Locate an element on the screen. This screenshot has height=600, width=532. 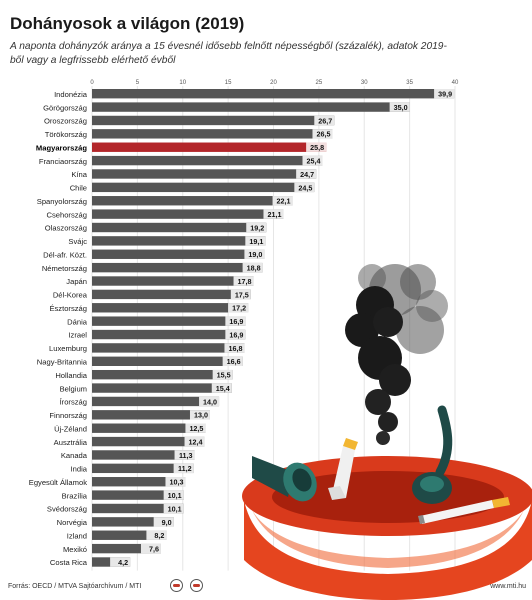
category-label: Görögország is located at coordinates (65, 107).